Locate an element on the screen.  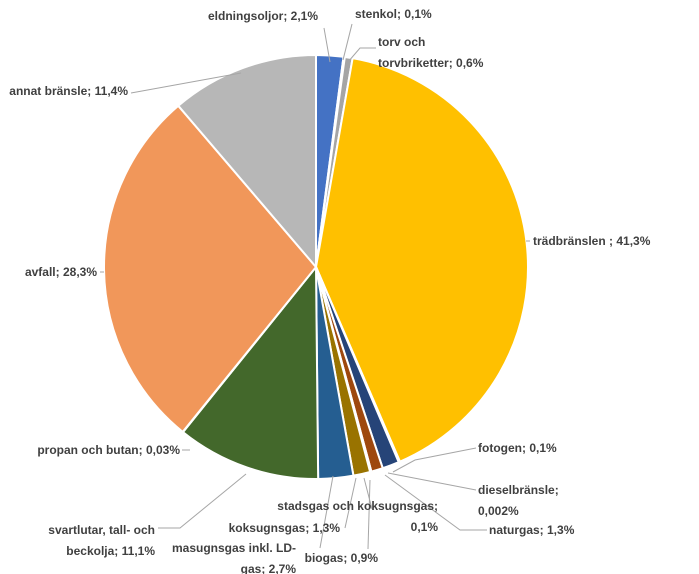
data-label-torv-och-torvbriketter: torv och torvbriketter; 0,6% is located at coordinates (431, 52).